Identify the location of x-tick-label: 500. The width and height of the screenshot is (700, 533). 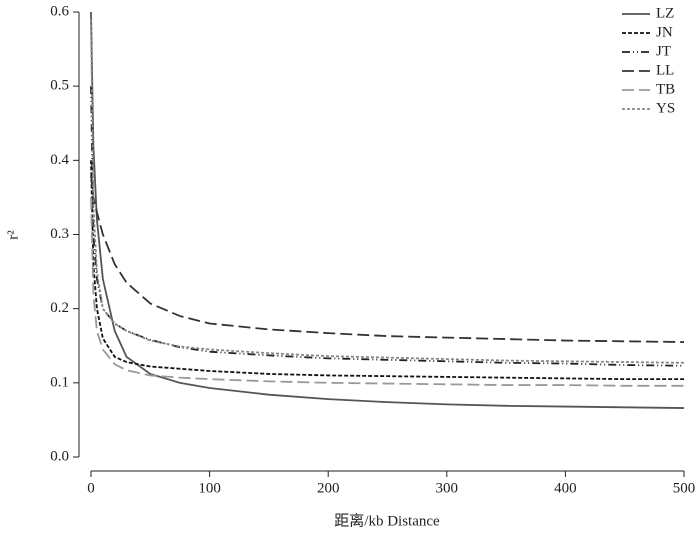
(684, 488).